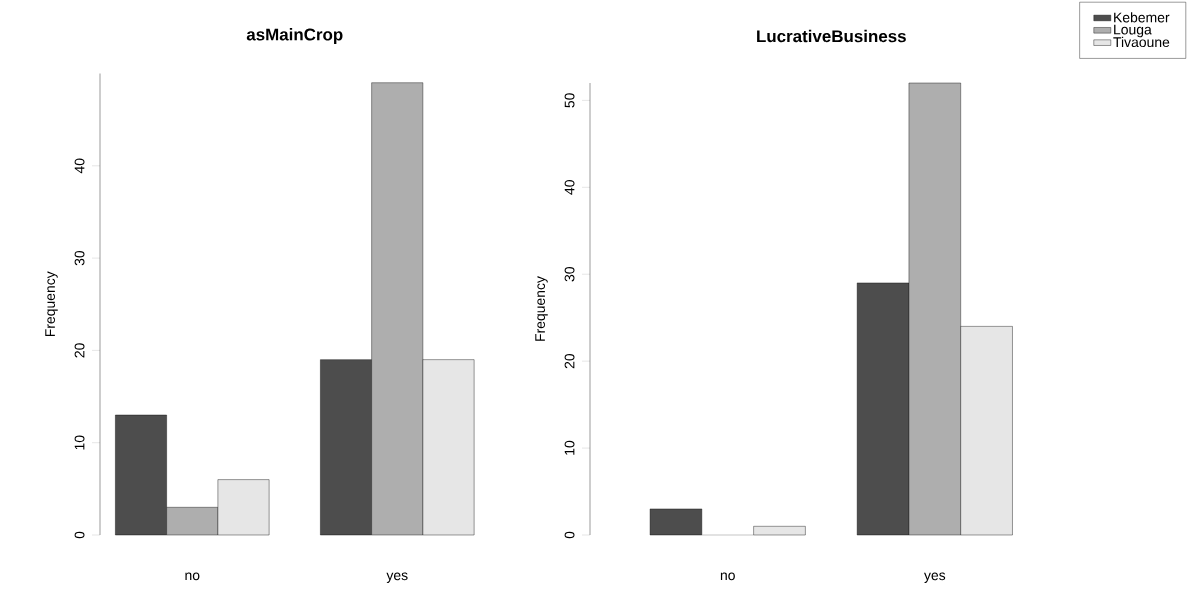 The image size is (1188, 589). What do you see at coordinates (831, 36) in the screenshot?
I see `chart-title: LucrativeBusiness` at bounding box center [831, 36].